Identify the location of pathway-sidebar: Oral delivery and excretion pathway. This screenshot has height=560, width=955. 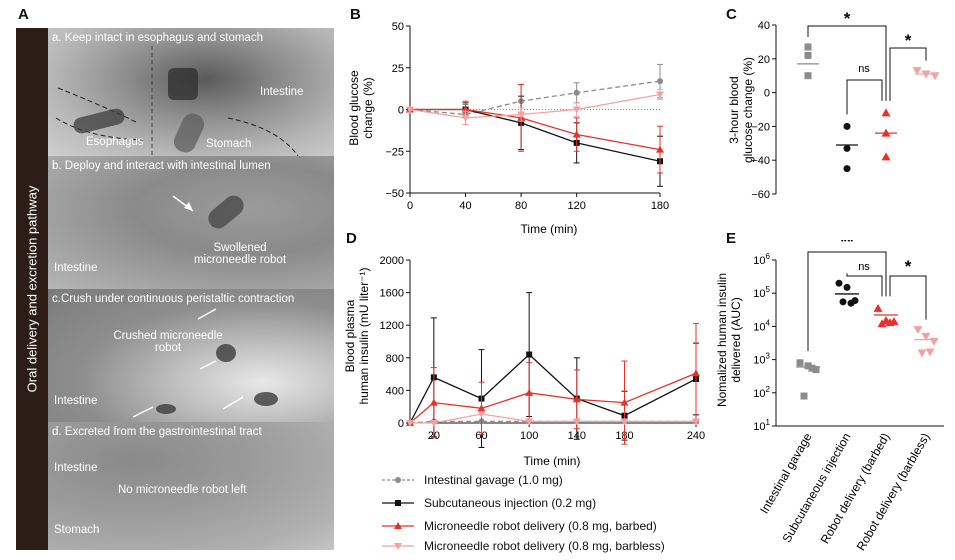
(32, 289).